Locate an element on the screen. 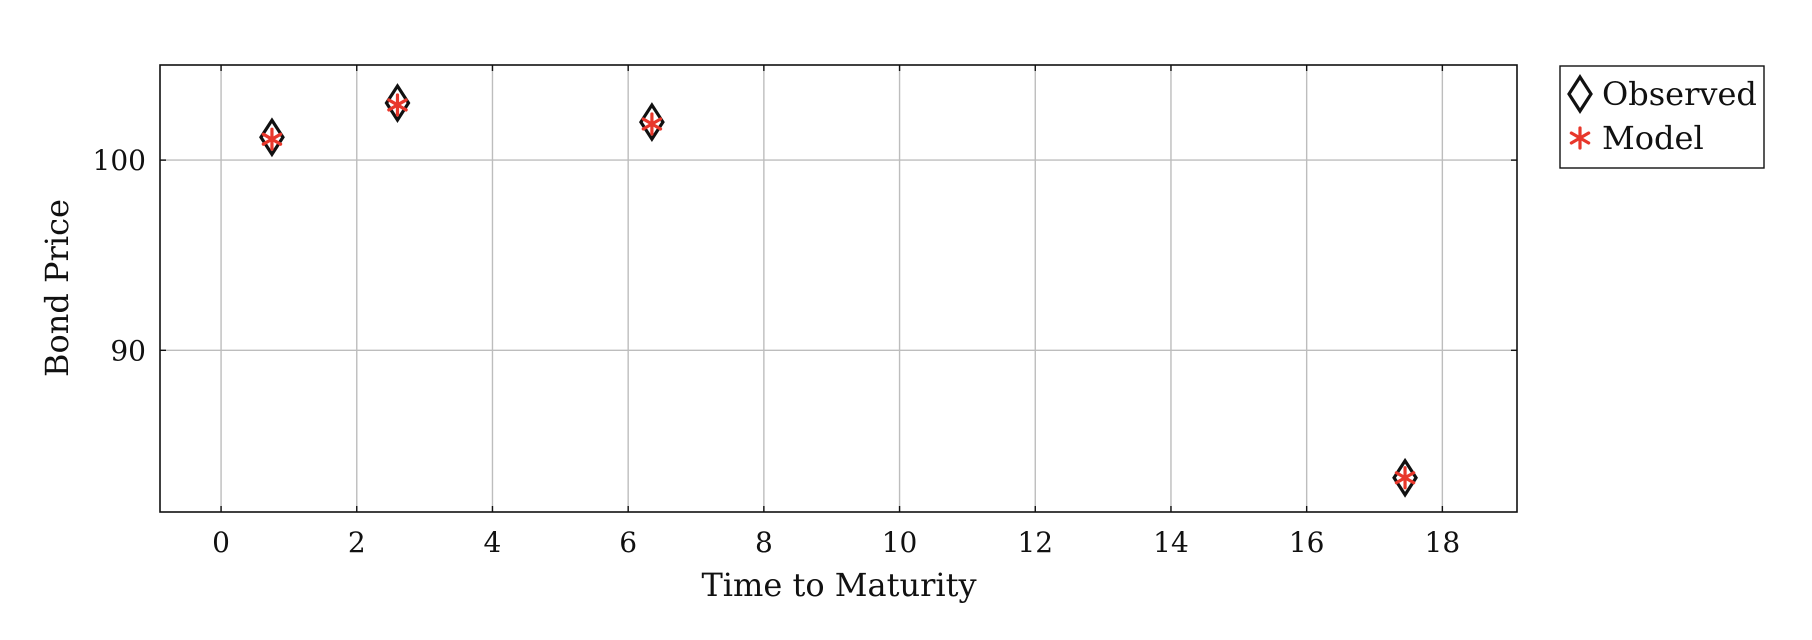  x-tick-label: 10 is located at coordinates (900, 542).